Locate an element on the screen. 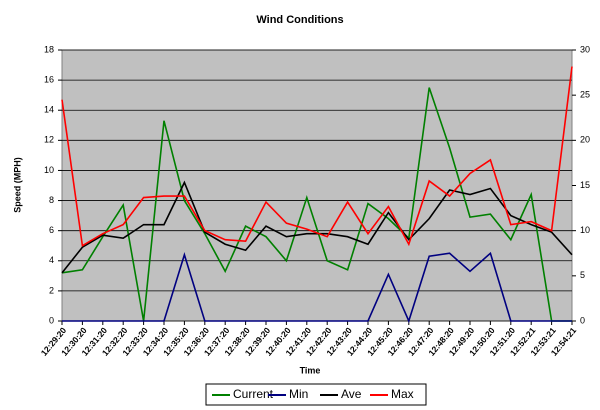 This screenshot has height=410, width=600. y2-tick-label: 25 is located at coordinates (585, 95).